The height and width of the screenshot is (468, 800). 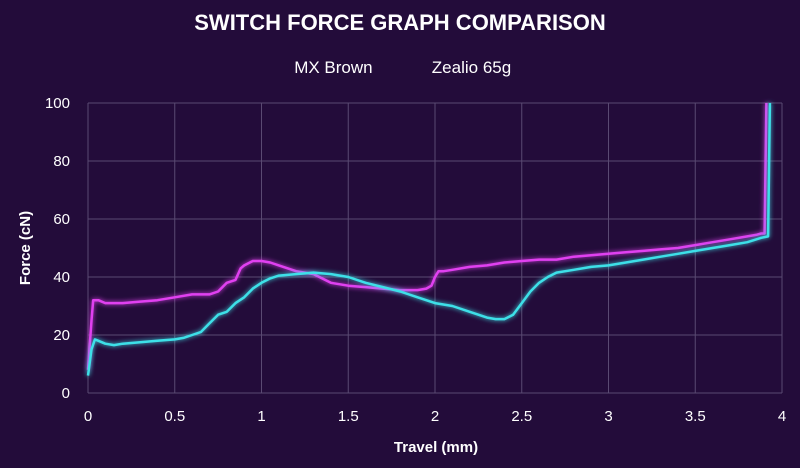 I want to click on x-tick-label: 2, so click(x=435, y=416).